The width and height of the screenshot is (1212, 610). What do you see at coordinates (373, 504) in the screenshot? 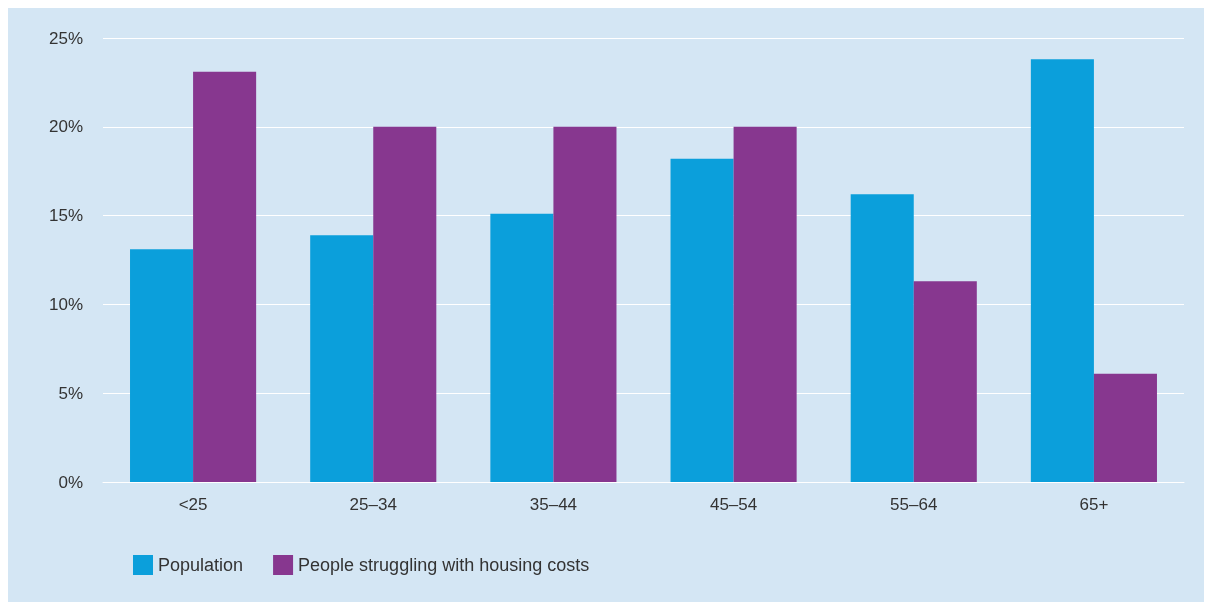
I see `x-tick-label: 25–34` at bounding box center [373, 504].